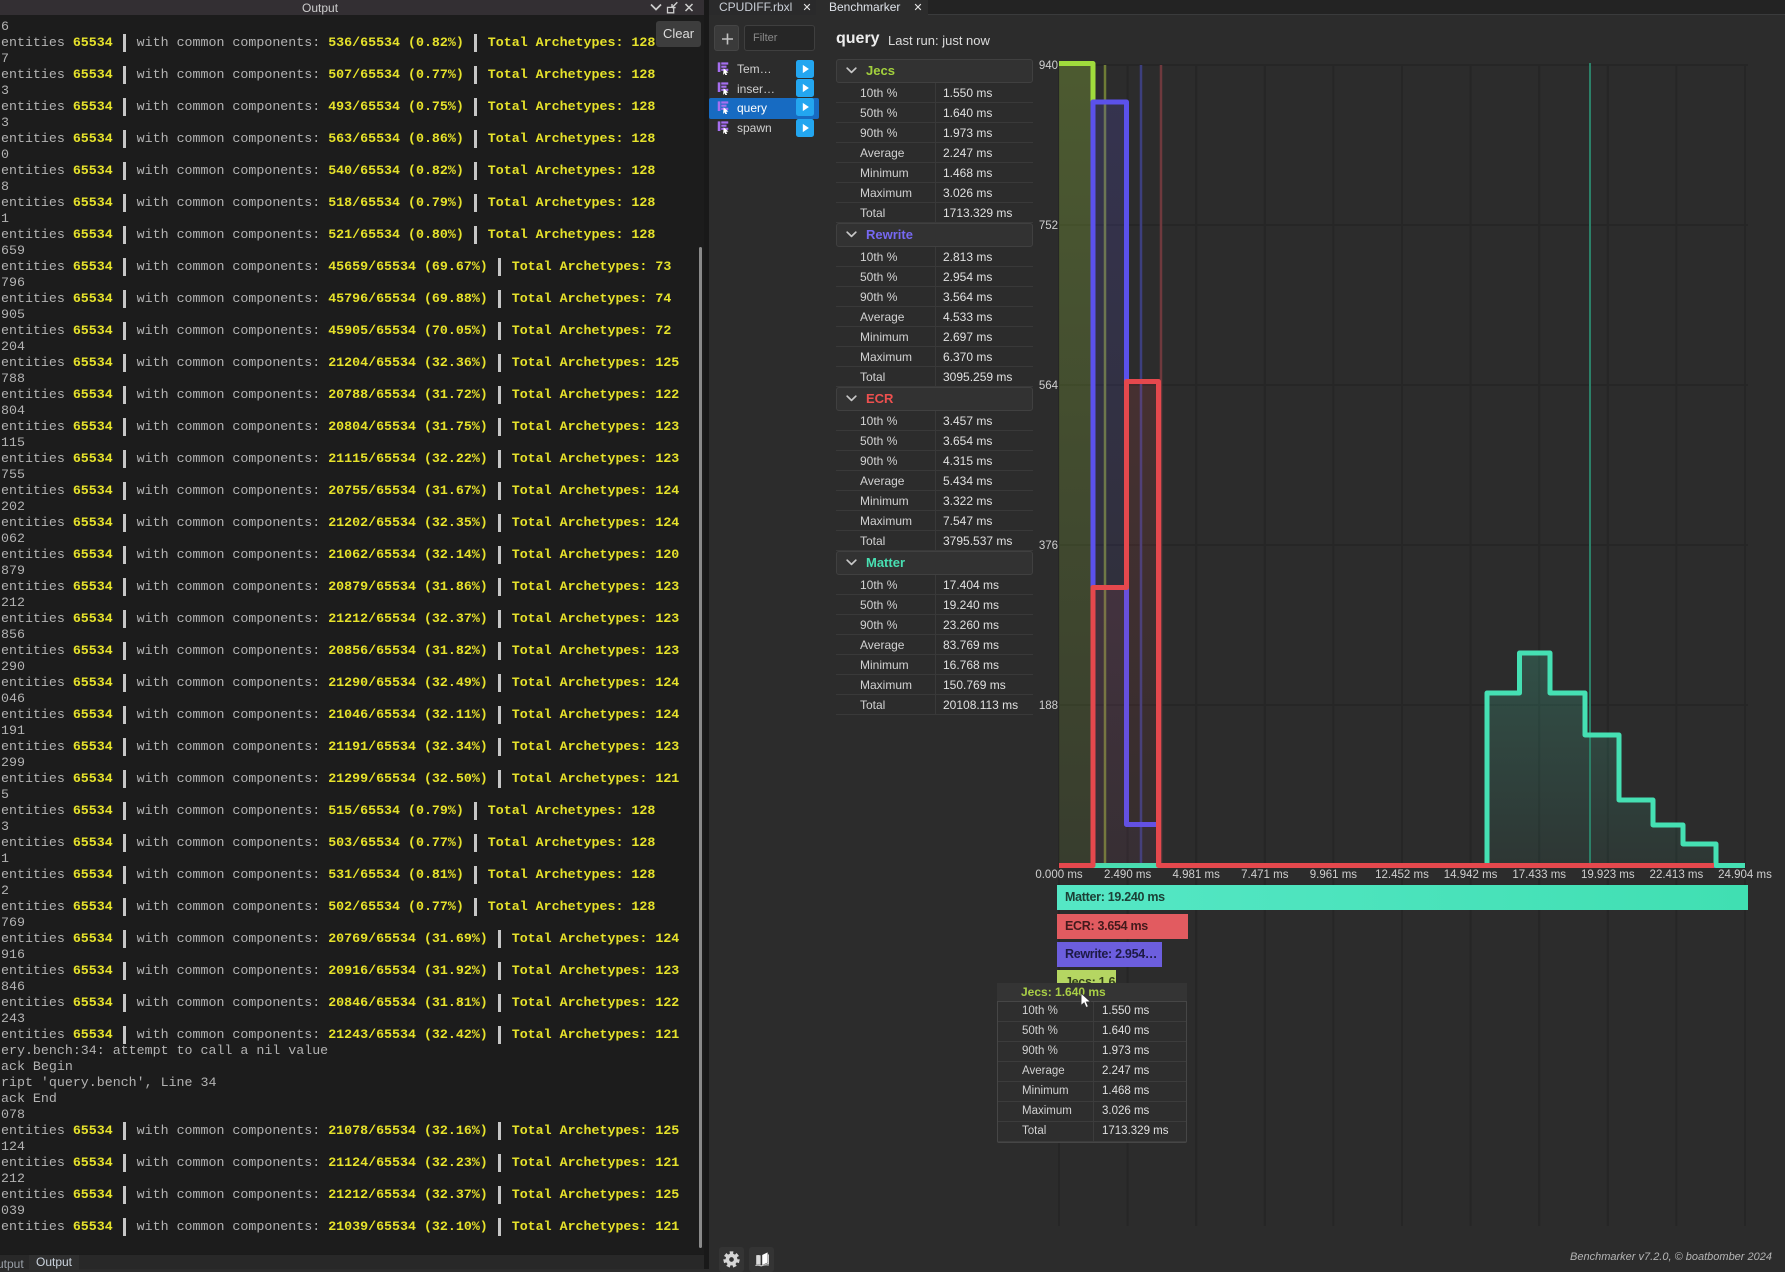 This screenshot has height=1272, width=1785. What do you see at coordinates (1265, 875) in the screenshot?
I see `svg-text: 7.471 ms` at bounding box center [1265, 875].